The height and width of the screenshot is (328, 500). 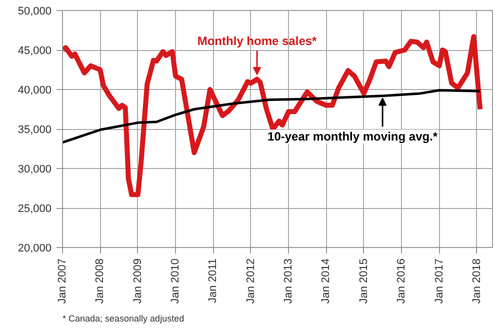 What do you see at coordinates (176, 281) in the screenshot?
I see `x-tick-label: Jan 2010` at bounding box center [176, 281].